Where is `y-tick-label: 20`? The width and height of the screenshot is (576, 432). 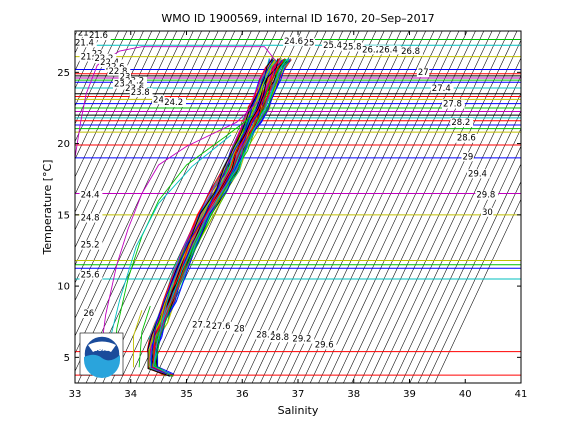 y-tick-label: 20 is located at coordinates (63, 144).